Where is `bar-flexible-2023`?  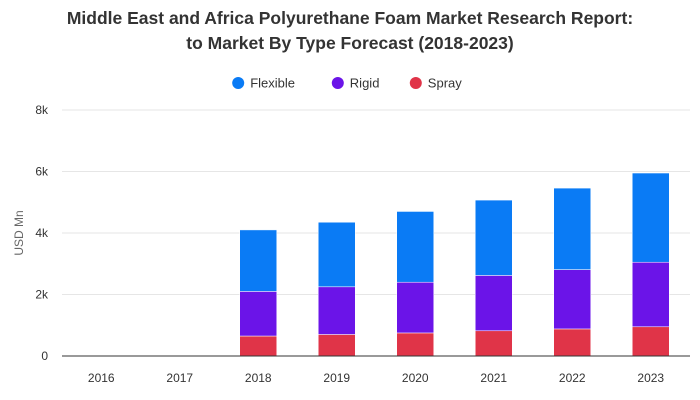
bar-flexible-2023 is located at coordinates (651, 217).